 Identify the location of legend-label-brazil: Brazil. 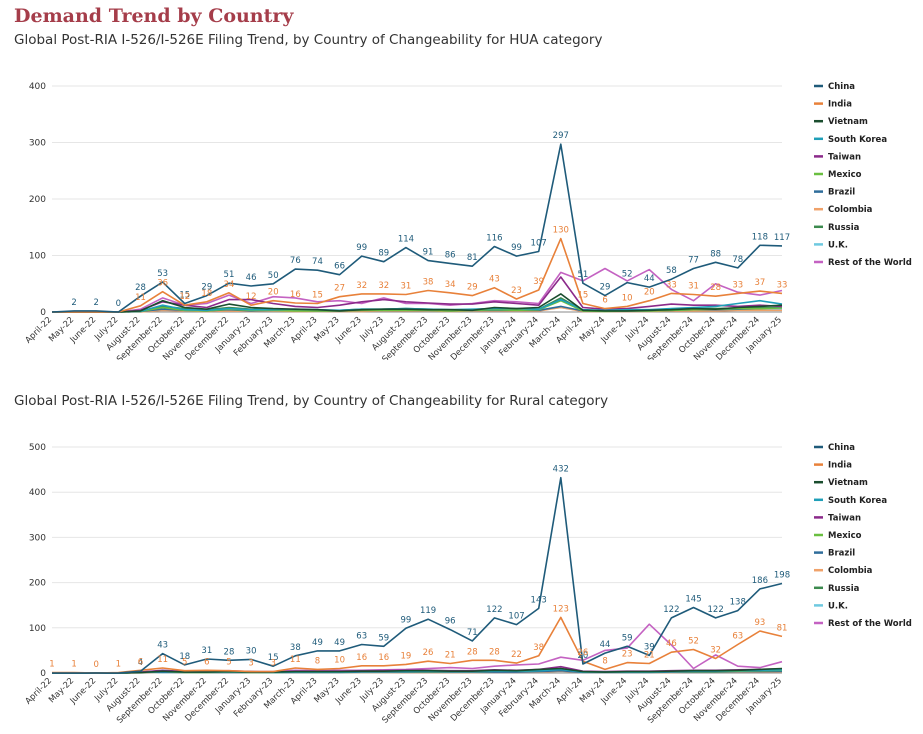
(841, 554).